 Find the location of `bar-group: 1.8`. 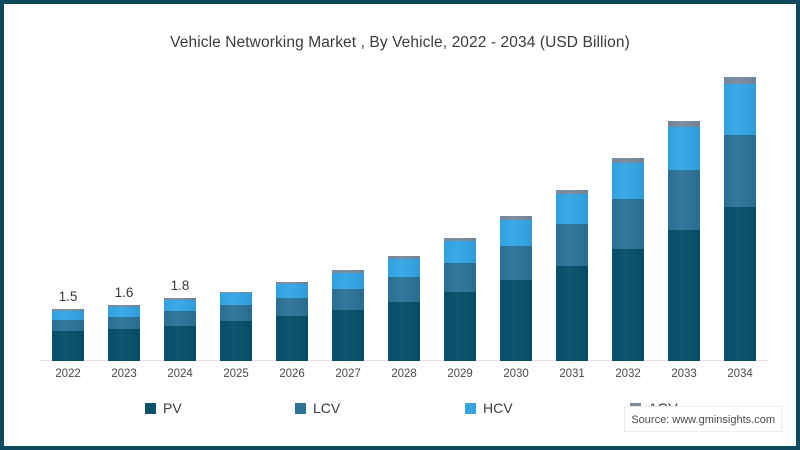

bar-group: 1.8 is located at coordinates (180, 218).